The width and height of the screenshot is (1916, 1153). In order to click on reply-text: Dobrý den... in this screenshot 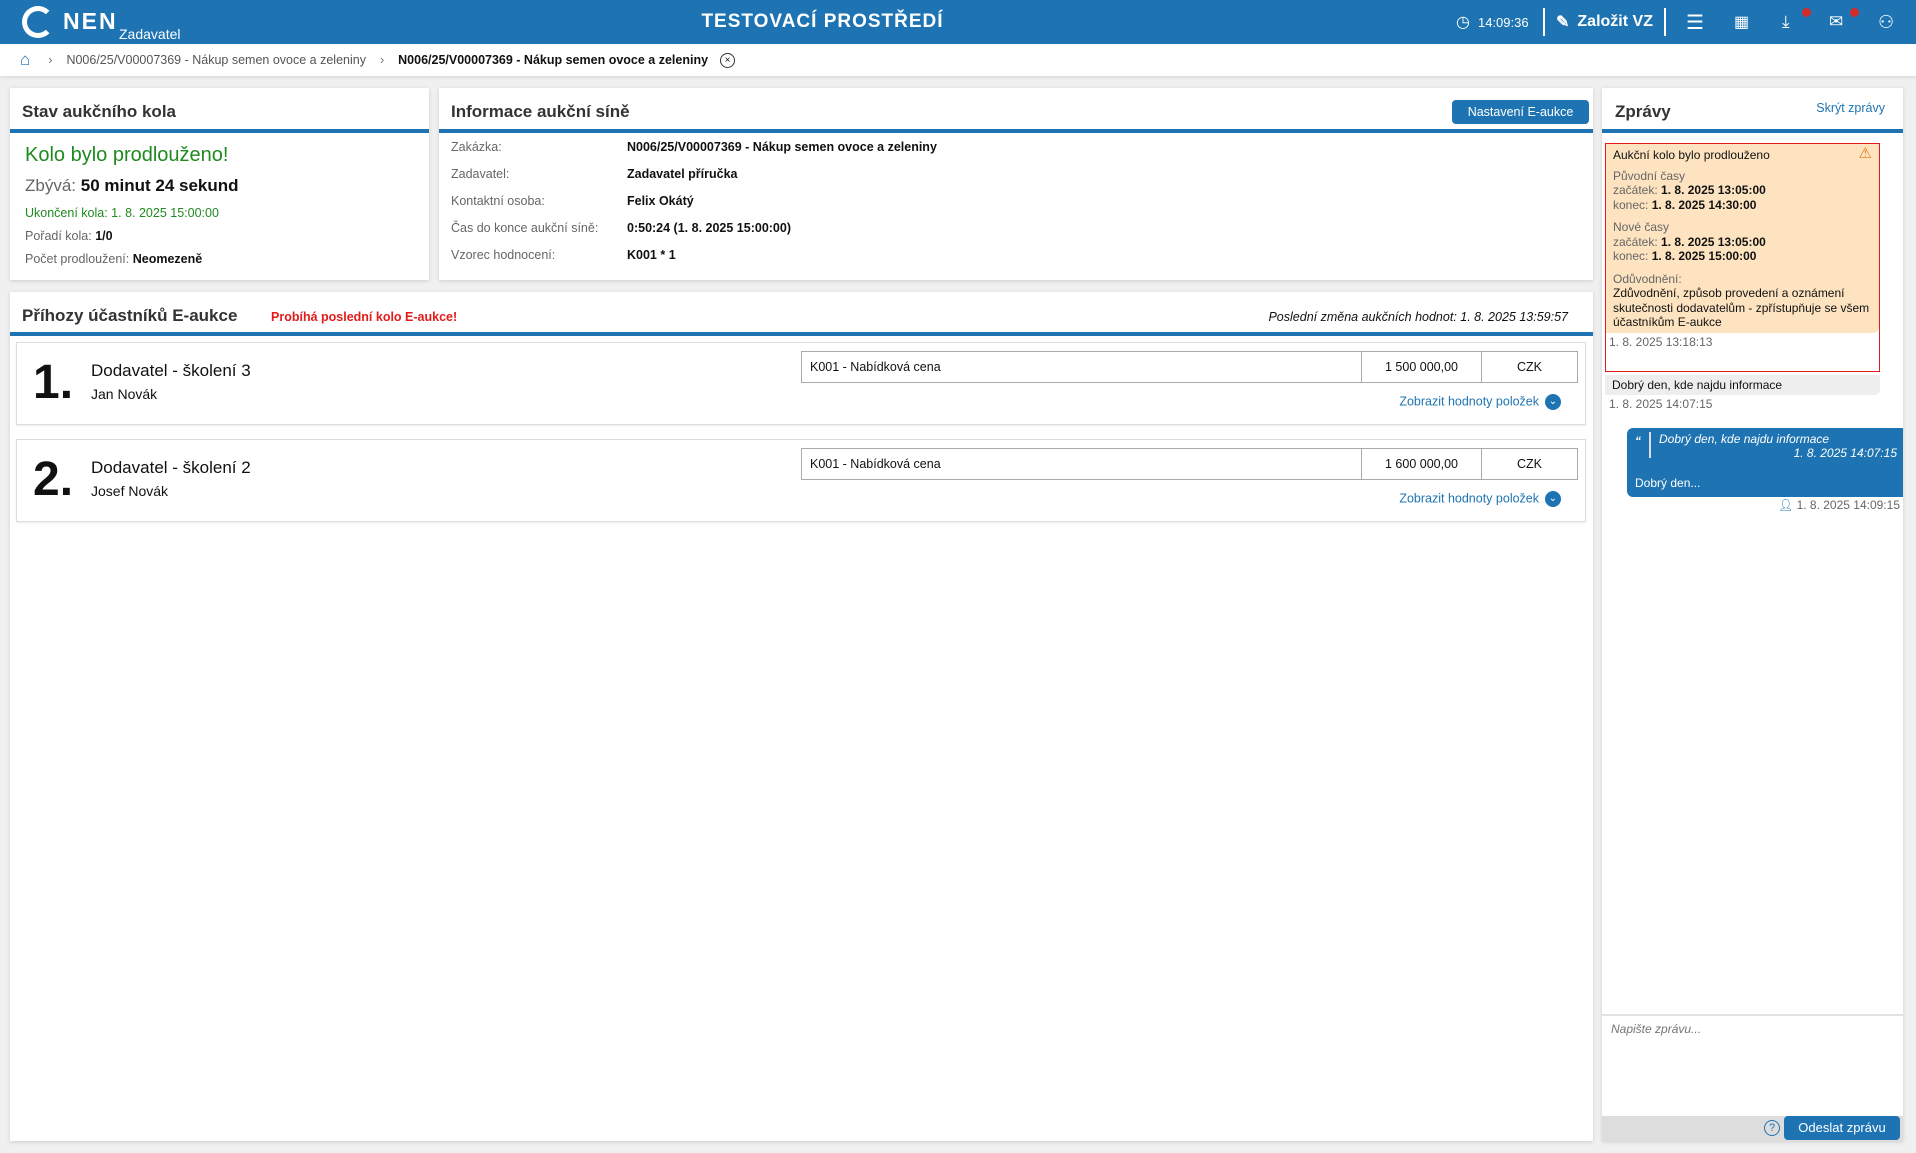, I will do `click(1668, 483)`.